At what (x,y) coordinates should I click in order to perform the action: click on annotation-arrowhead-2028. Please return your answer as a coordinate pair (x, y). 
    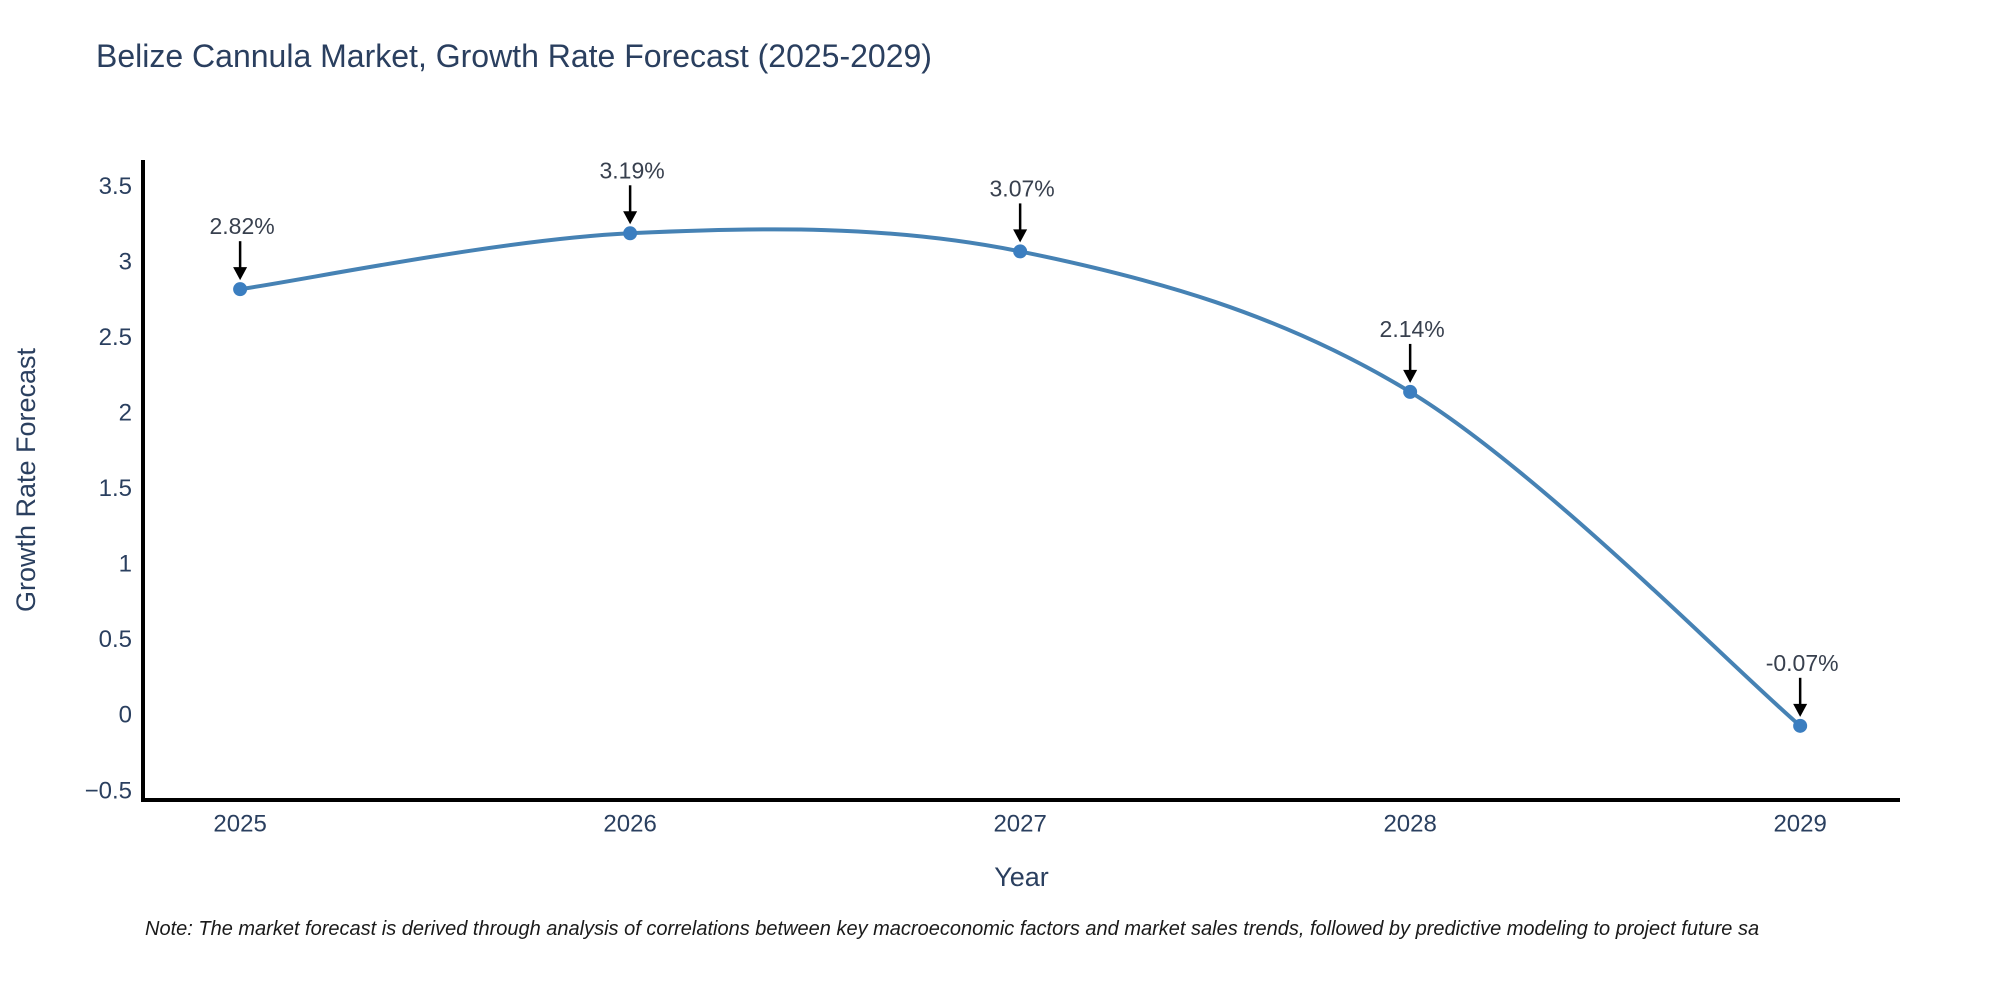
    Looking at the image, I should click on (1410, 376).